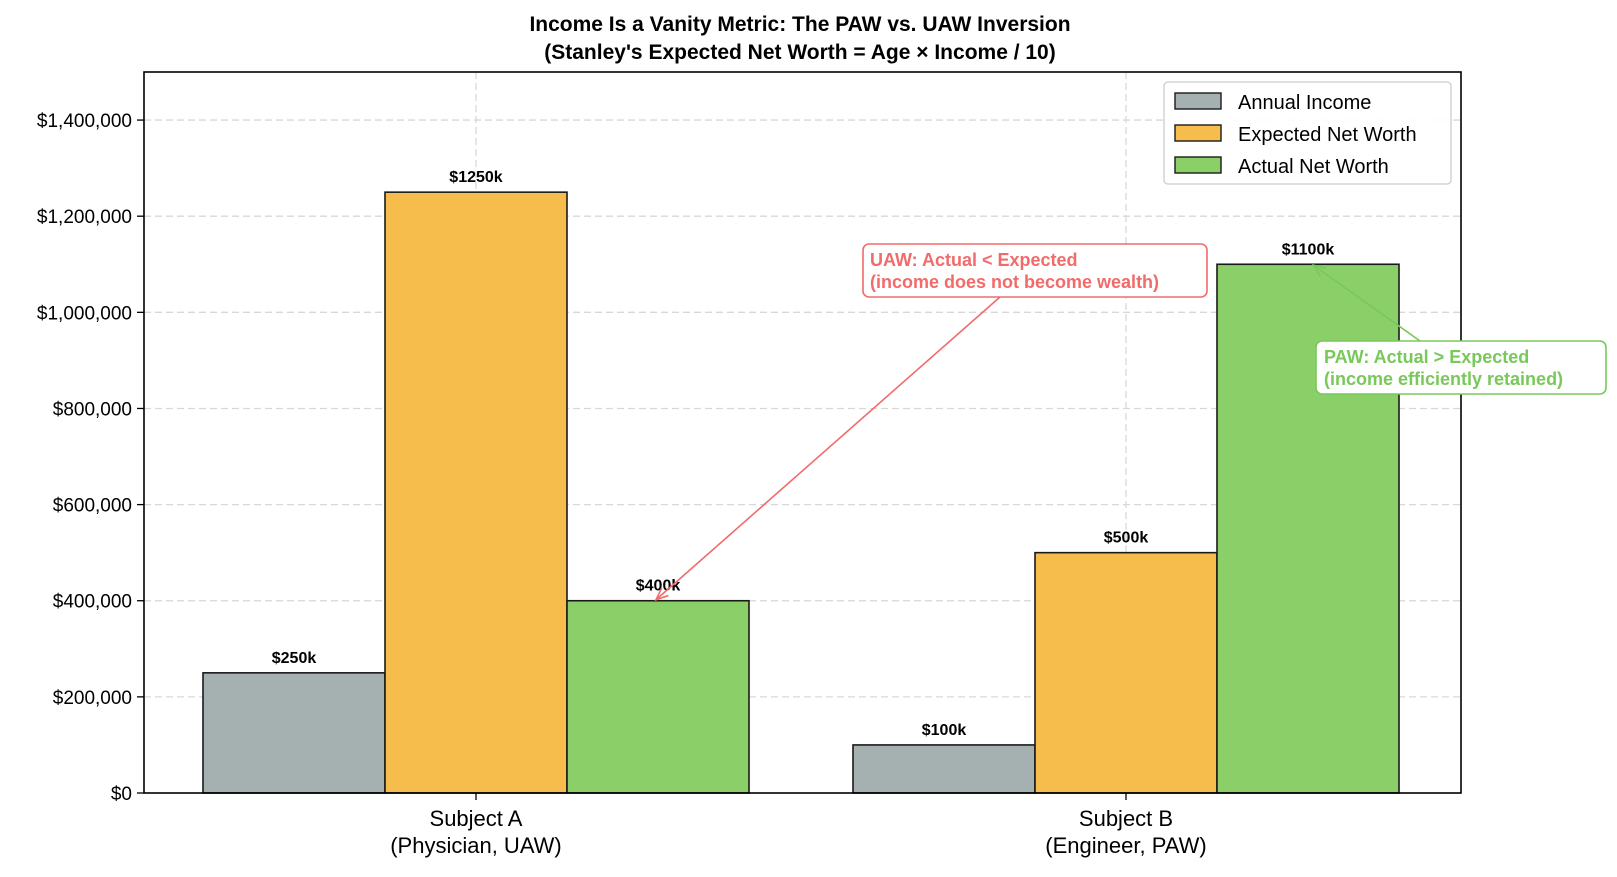 The height and width of the screenshot is (877, 1617). What do you see at coordinates (1126, 818) in the screenshot?
I see `x-category-label: Subject B` at bounding box center [1126, 818].